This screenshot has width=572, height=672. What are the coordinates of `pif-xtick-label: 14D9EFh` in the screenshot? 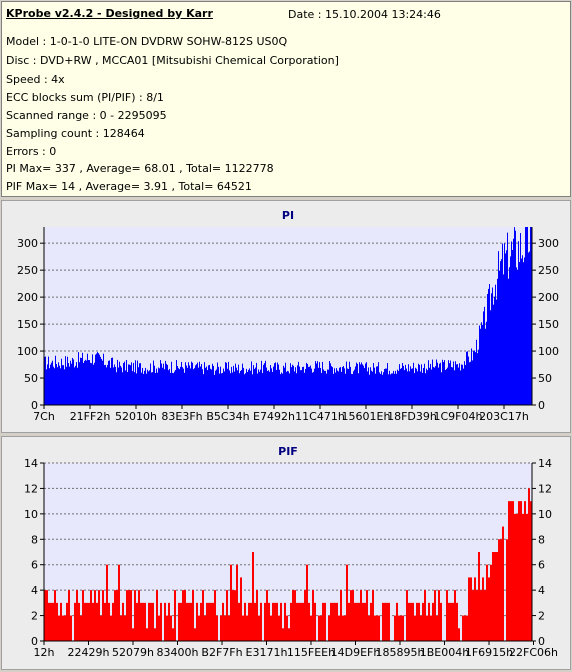 It's located at (356, 652).